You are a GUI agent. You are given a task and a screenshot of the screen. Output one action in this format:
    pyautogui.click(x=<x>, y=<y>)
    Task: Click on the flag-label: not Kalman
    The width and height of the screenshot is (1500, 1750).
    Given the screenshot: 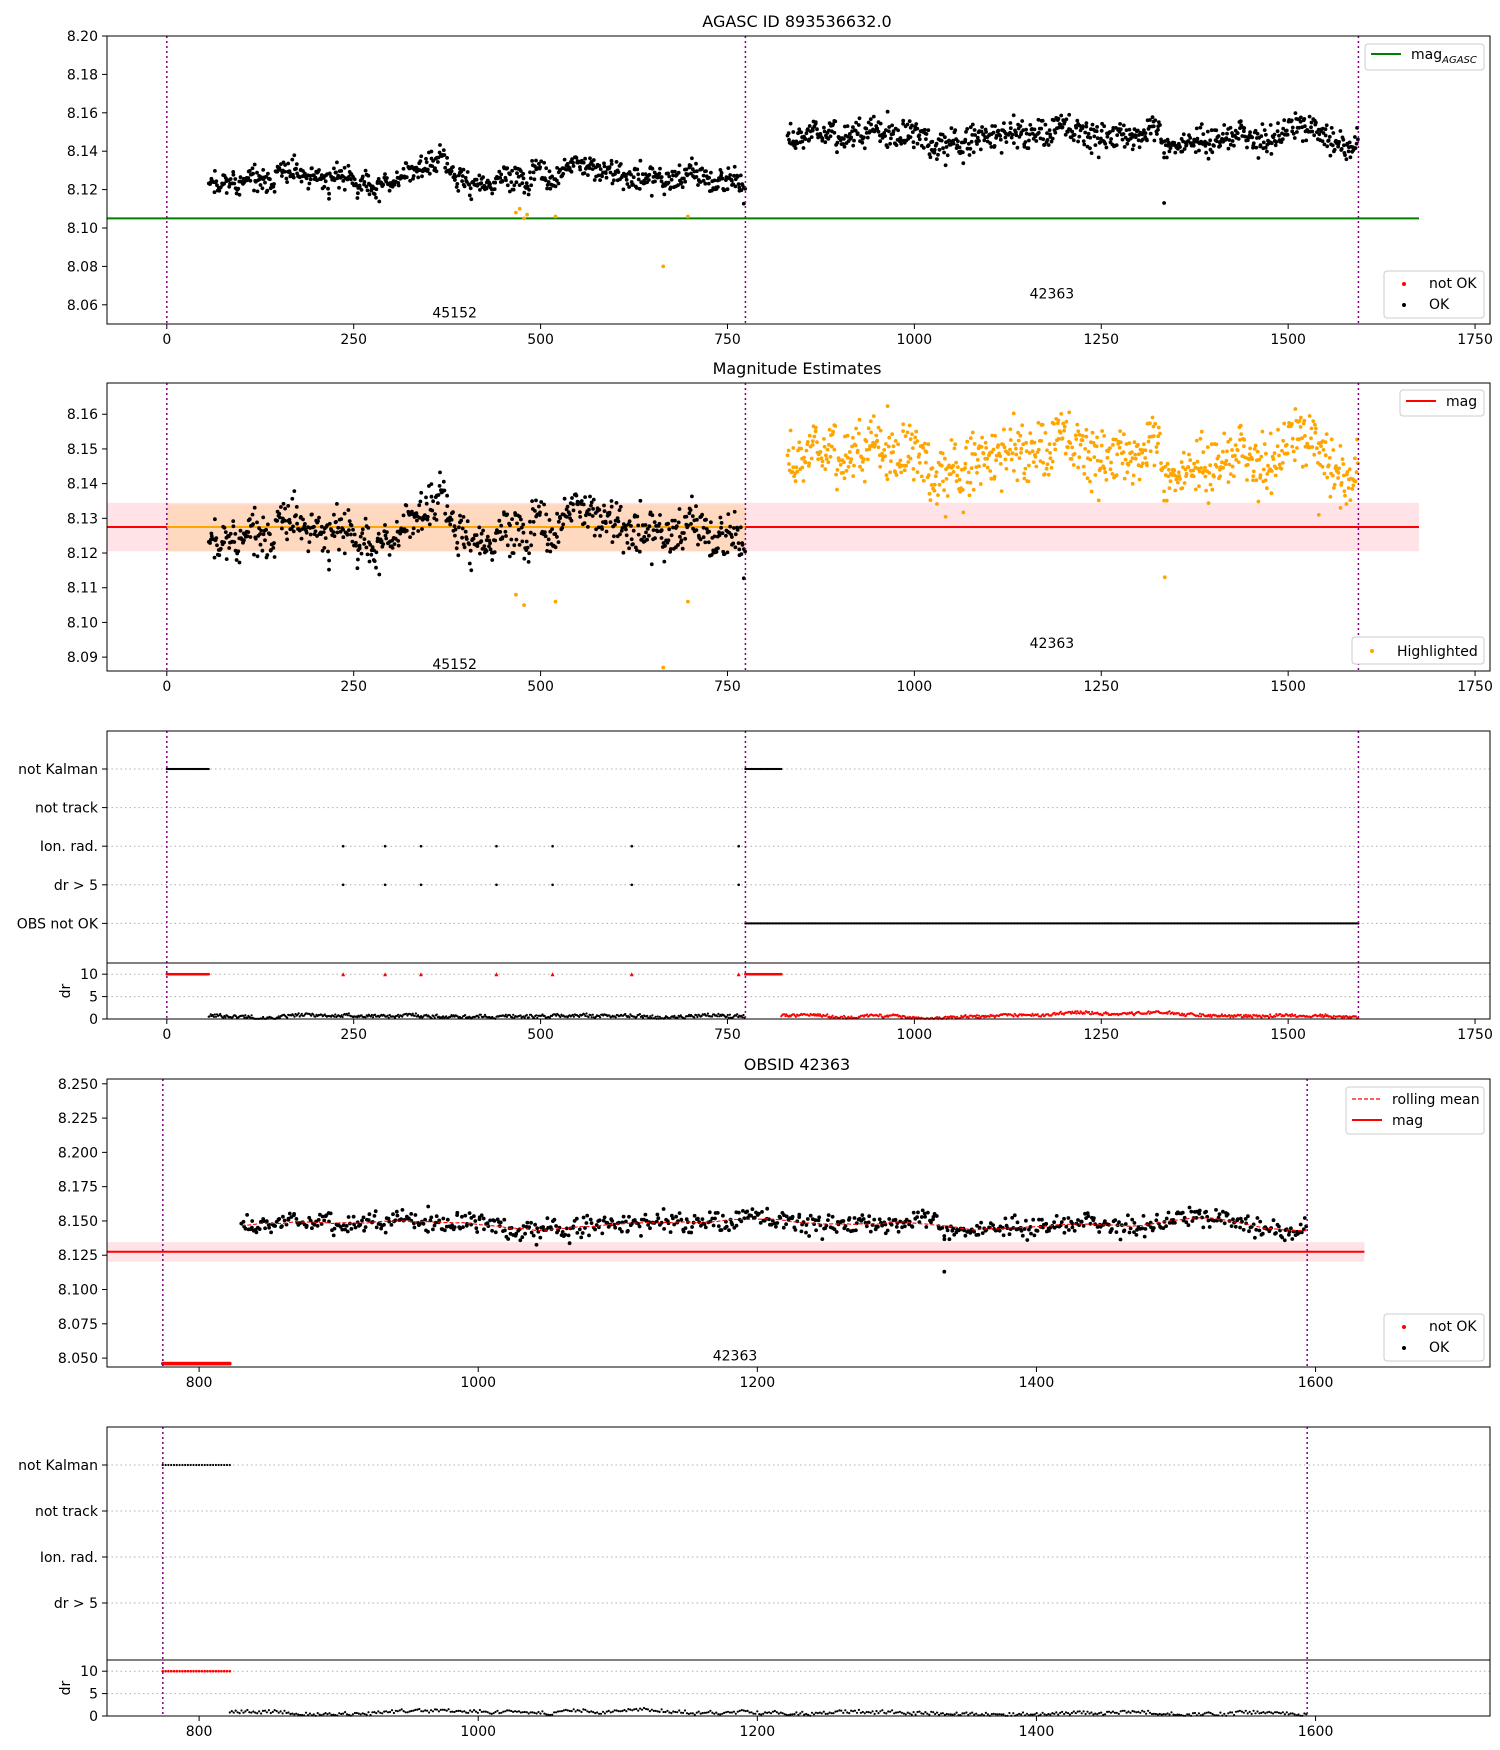 What is the action you would take?
    pyautogui.click(x=58, y=770)
    